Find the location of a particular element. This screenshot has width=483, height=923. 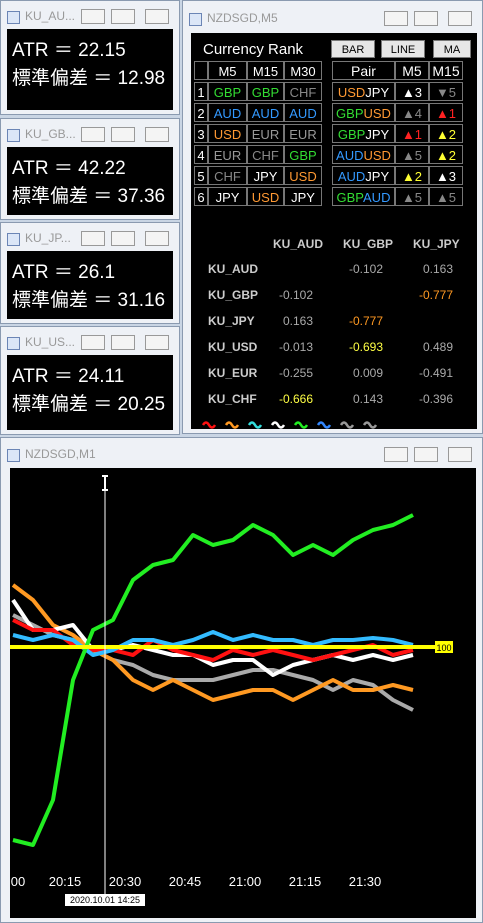

chart-mode-button: MA is located at coordinates (452, 49).